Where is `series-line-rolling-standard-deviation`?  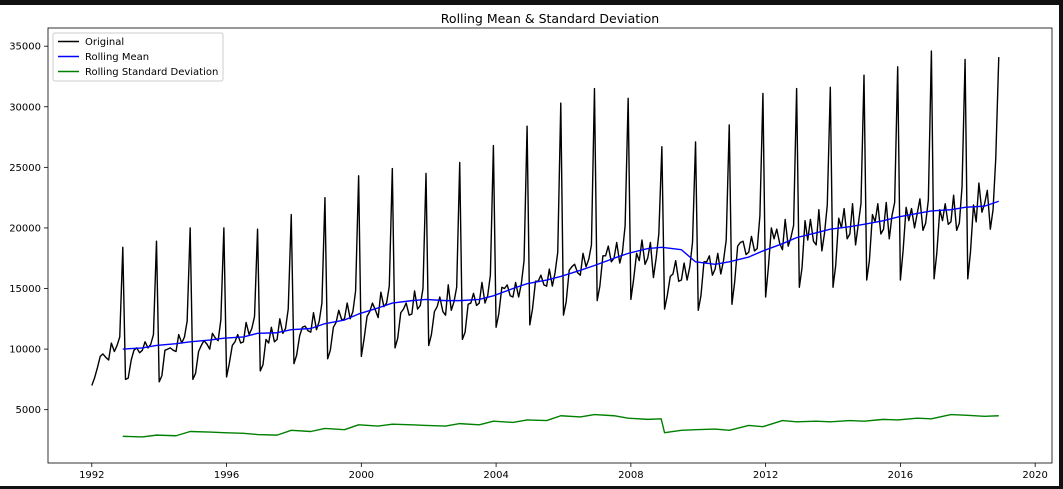 series-line-rolling-standard-deviation is located at coordinates (560, 425).